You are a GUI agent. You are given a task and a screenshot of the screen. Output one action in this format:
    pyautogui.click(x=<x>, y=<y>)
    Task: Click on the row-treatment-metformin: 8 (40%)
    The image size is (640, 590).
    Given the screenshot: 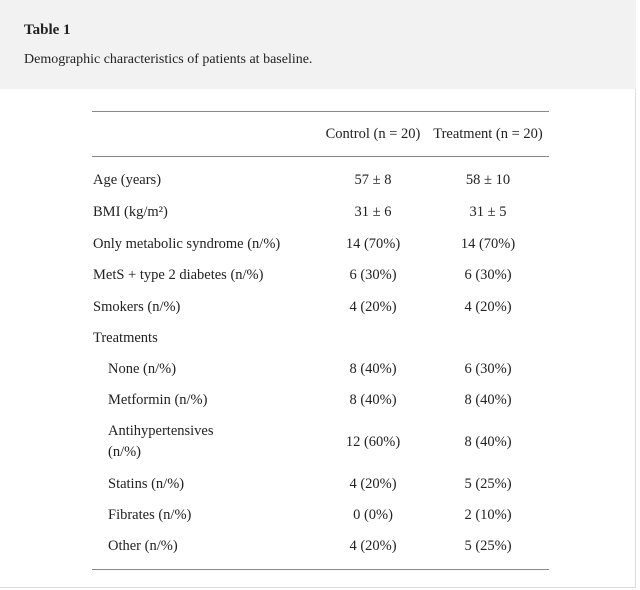 What is the action you would take?
    pyautogui.click(x=488, y=400)
    